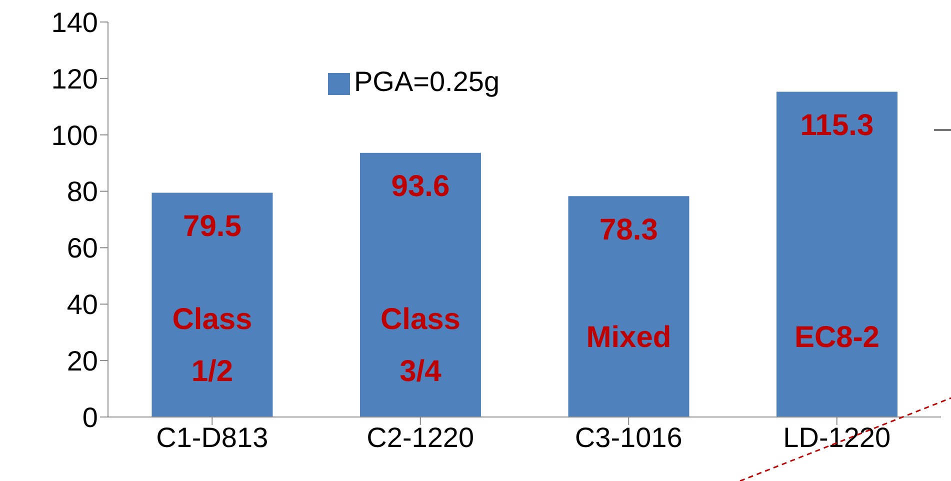 The image size is (951, 481). Describe the element at coordinates (82, 361) in the screenshot. I see `y-tick-label: 20` at that location.